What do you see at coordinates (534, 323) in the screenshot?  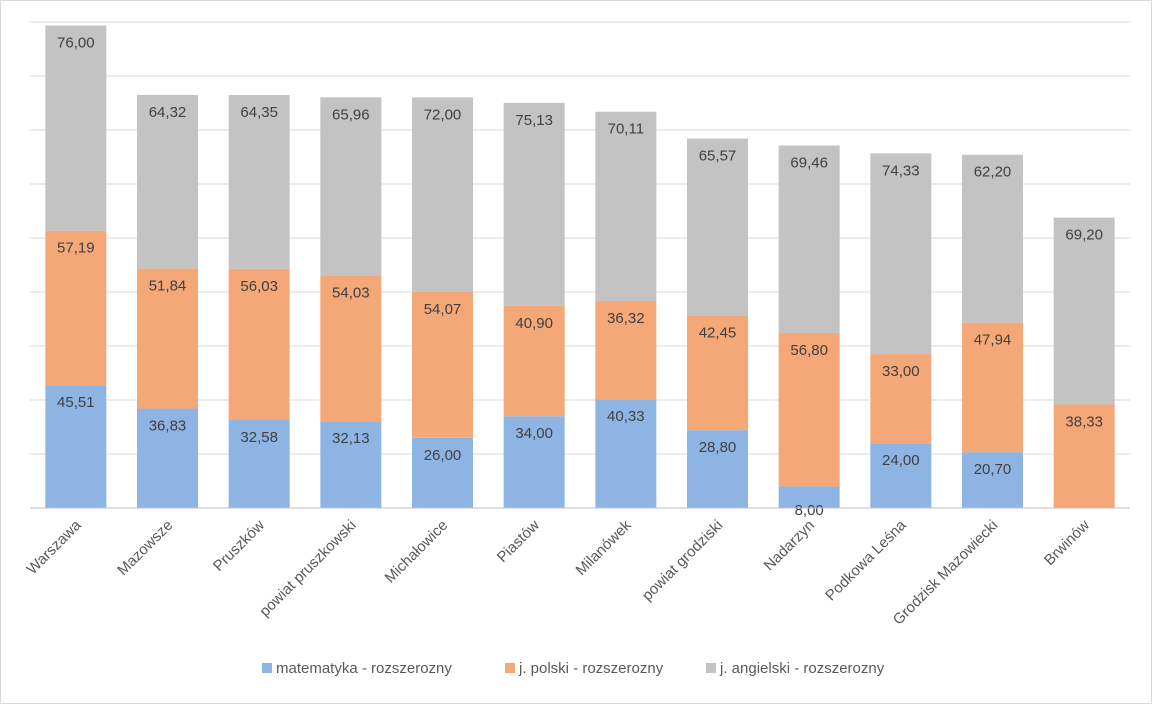 I see `data-label: 40,90` at bounding box center [534, 323].